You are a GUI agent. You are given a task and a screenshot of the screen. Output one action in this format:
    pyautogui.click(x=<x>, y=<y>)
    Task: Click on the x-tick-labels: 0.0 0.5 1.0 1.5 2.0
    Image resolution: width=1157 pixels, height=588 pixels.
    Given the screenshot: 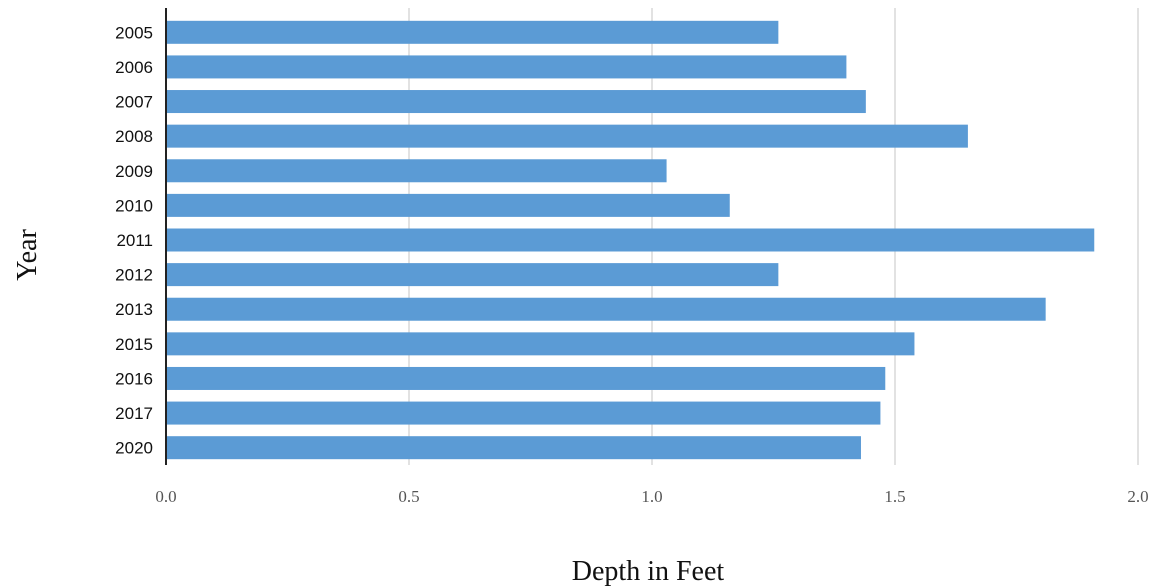 What is the action you would take?
    pyautogui.click(x=651, y=496)
    